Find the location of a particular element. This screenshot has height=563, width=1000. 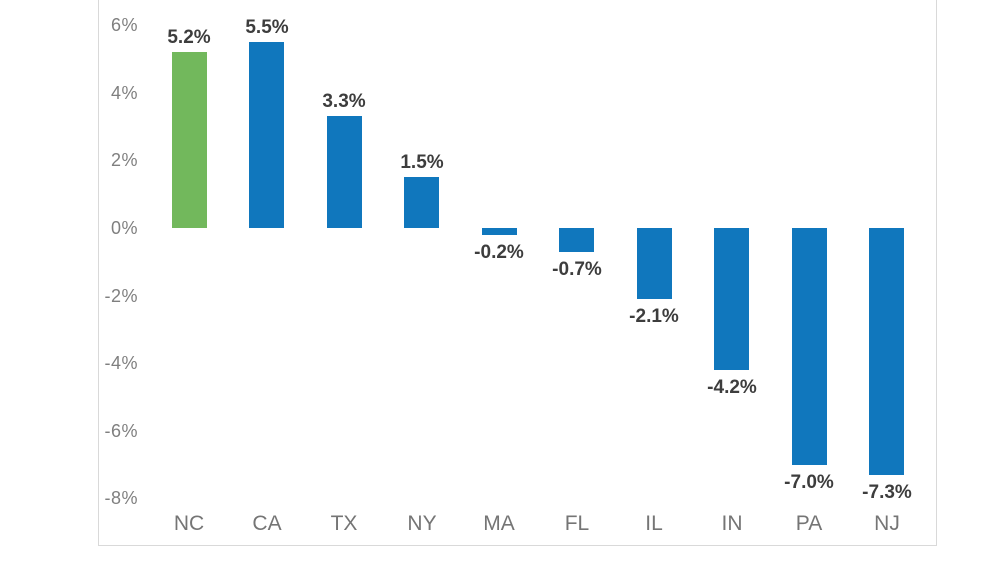

value-label-PA: -7.0% is located at coordinates (809, 482).